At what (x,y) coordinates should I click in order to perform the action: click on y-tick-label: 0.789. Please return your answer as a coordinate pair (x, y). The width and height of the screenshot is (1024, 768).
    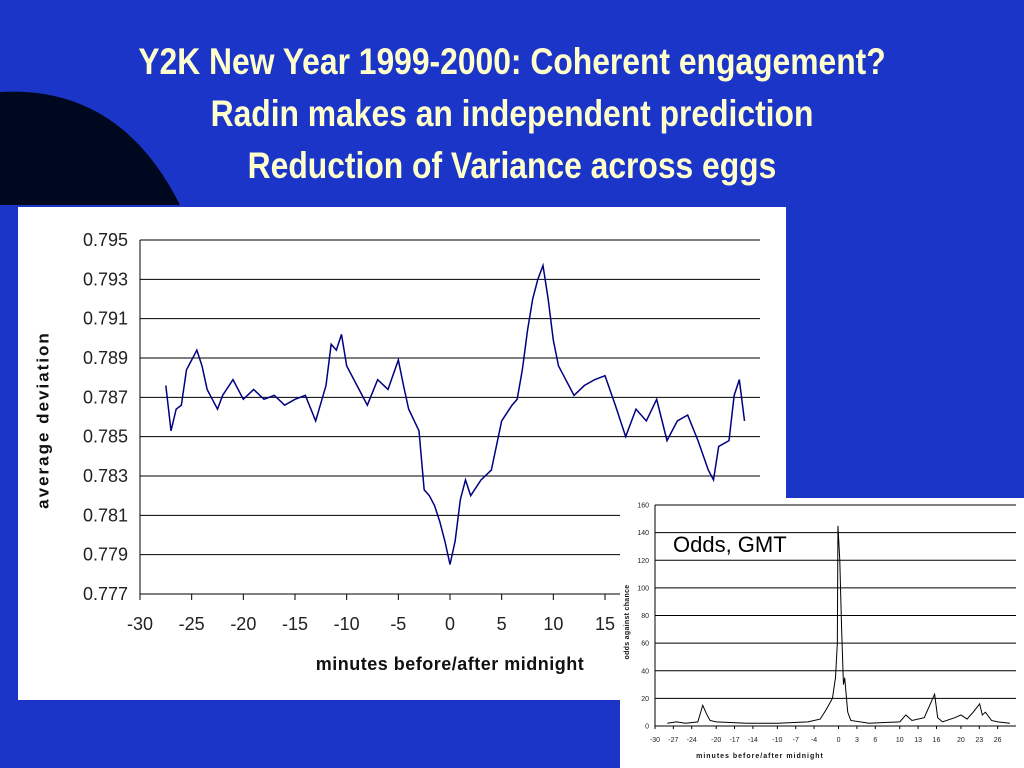
    Looking at the image, I should click on (105, 358).